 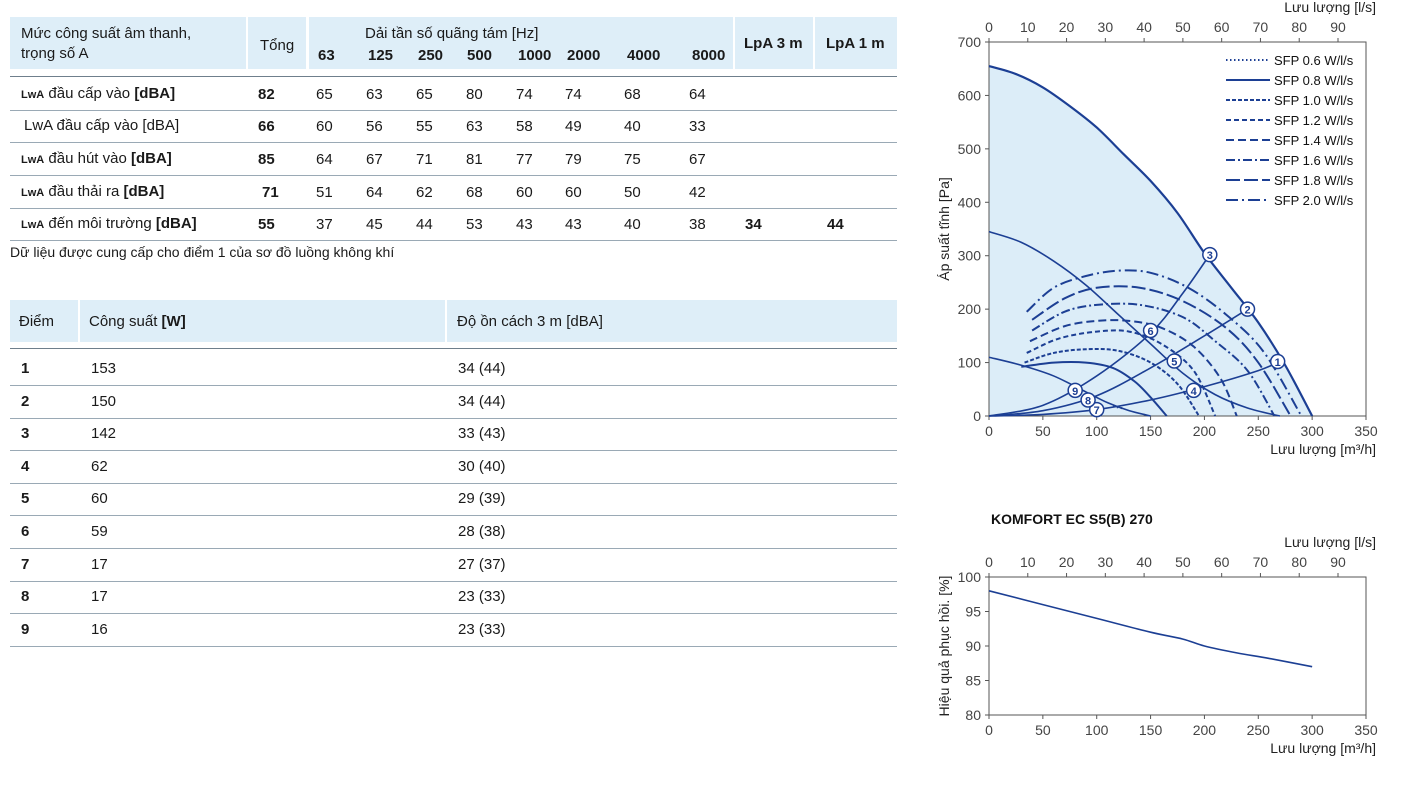 I want to click on x-tick-label: 200, so click(x=1205, y=730).